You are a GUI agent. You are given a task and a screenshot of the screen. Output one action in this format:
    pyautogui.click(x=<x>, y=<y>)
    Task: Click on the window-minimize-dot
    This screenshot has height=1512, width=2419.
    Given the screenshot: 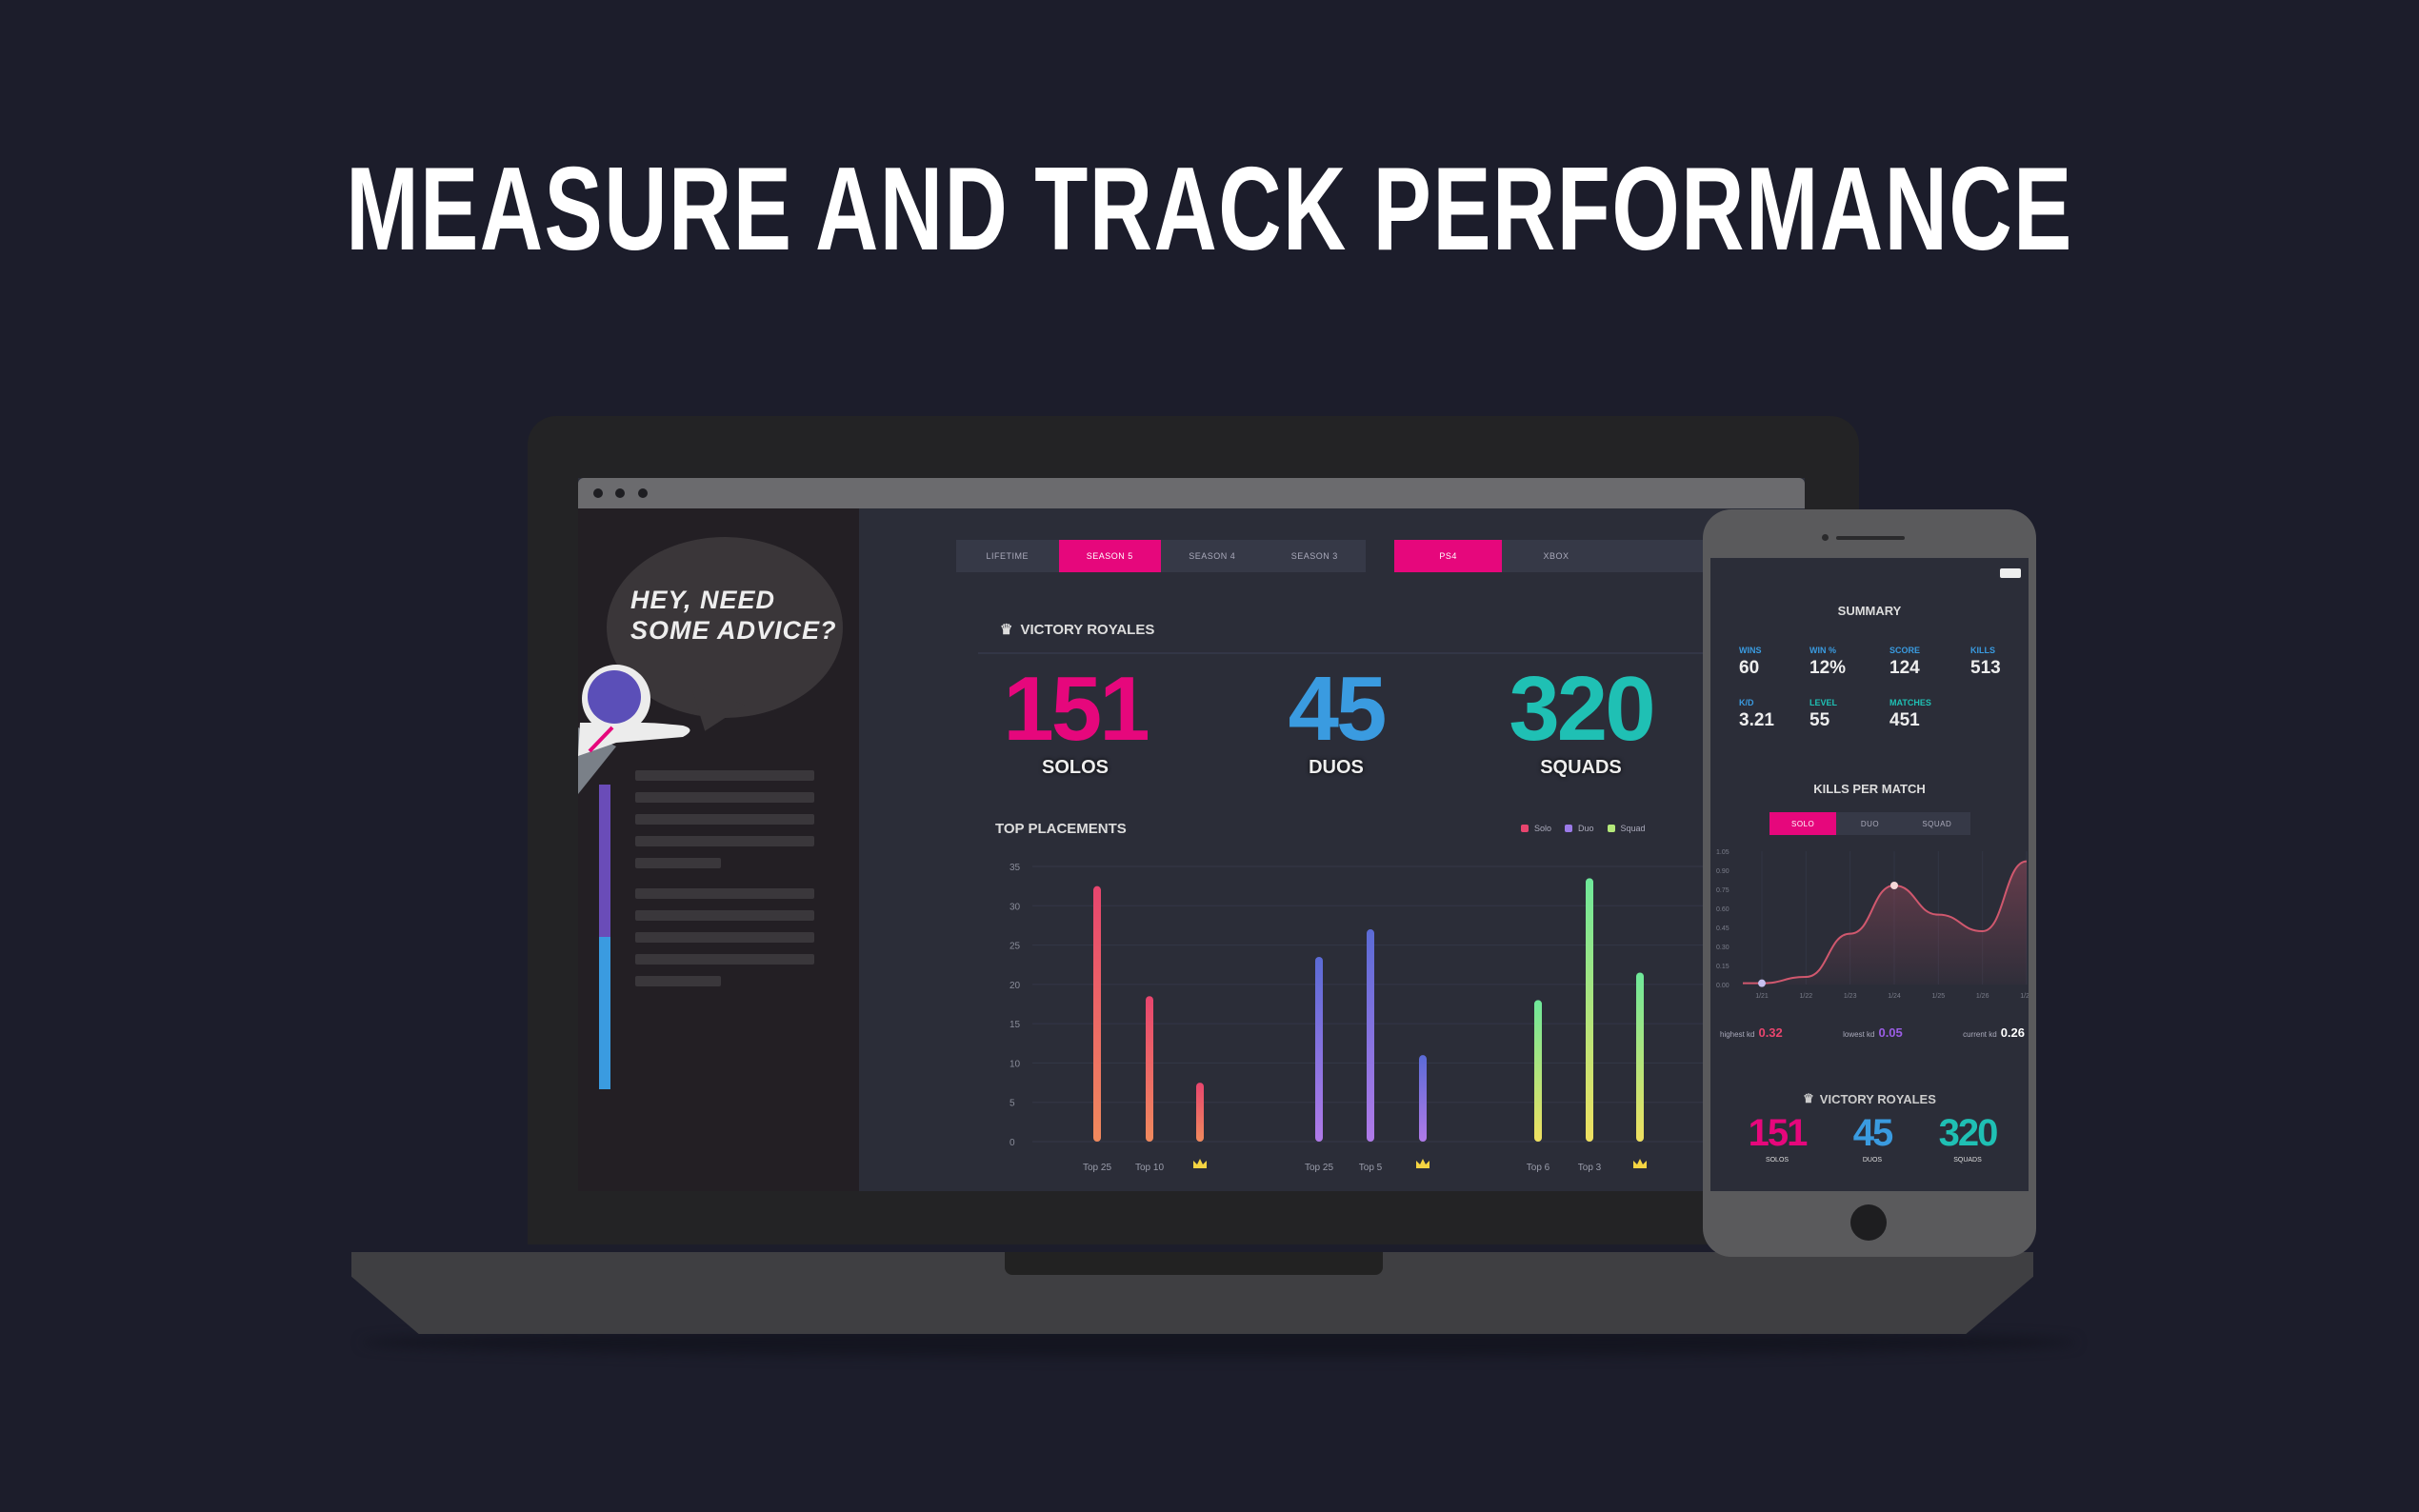 What is the action you would take?
    pyautogui.click(x=620, y=493)
    